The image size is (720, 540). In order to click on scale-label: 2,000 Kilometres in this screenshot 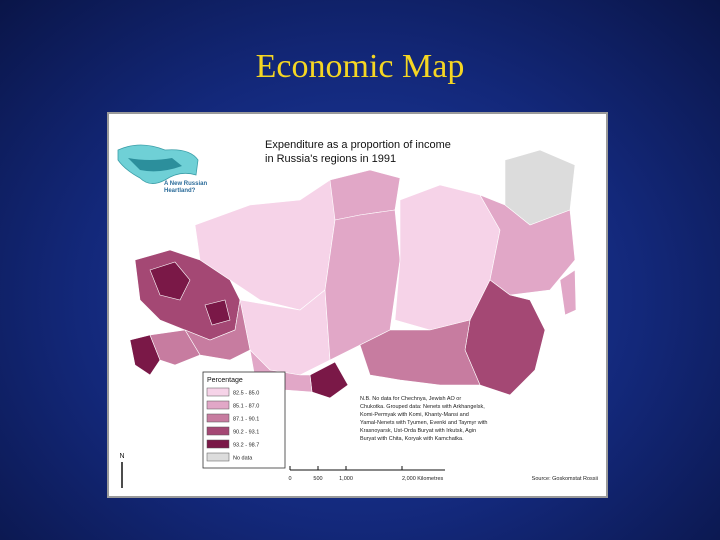, I will do `click(423, 479)`.